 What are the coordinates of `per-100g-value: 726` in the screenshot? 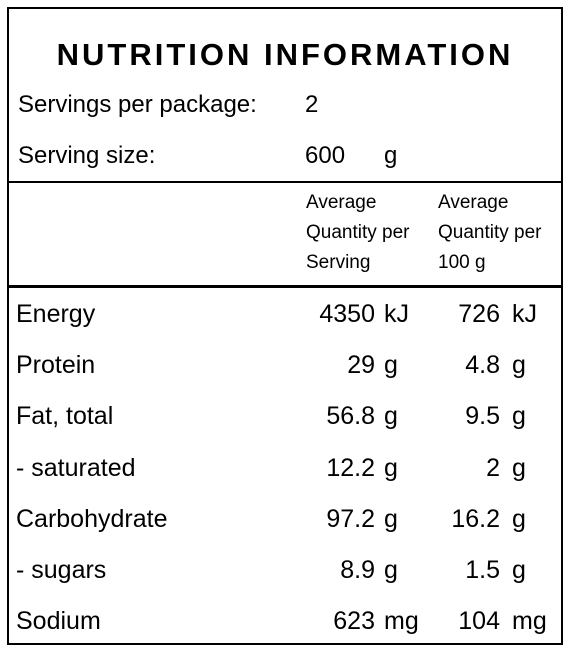 It's located at (479, 314).